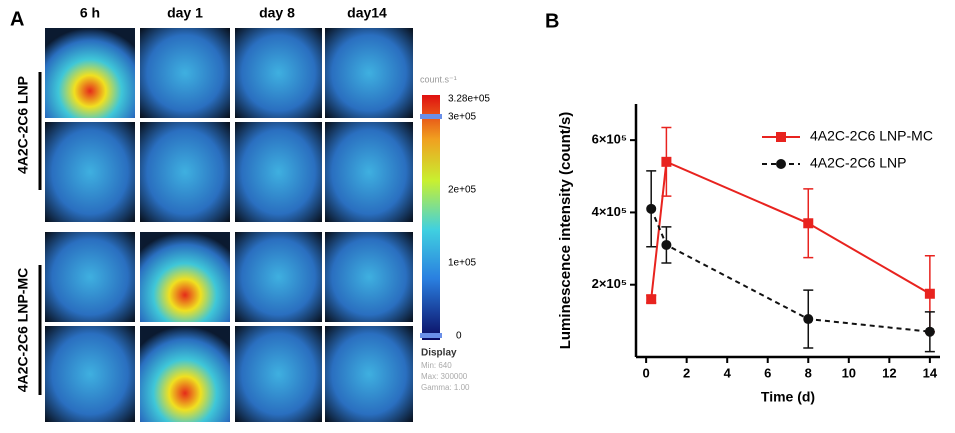 This screenshot has height=433, width=955. Describe the element at coordinates (185, 13) in the screenshot. I see `column-label: day 1` at that location.